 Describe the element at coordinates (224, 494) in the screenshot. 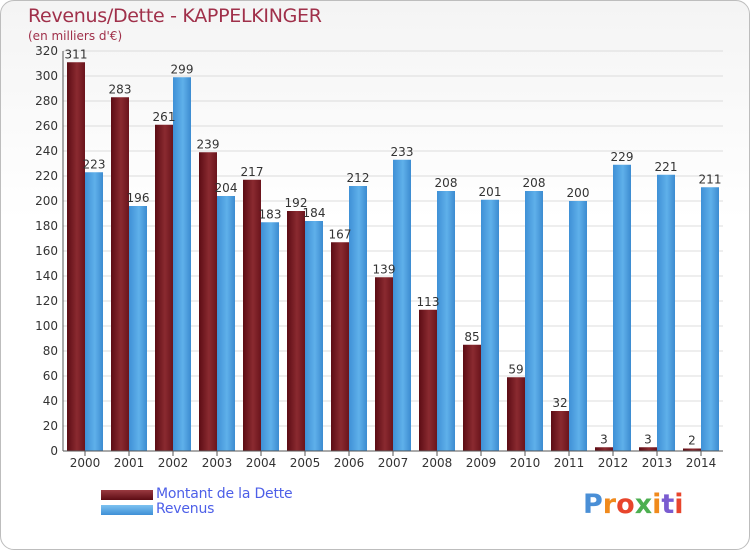

I see `legend-label-debt: Montant de la Dette` at that location.